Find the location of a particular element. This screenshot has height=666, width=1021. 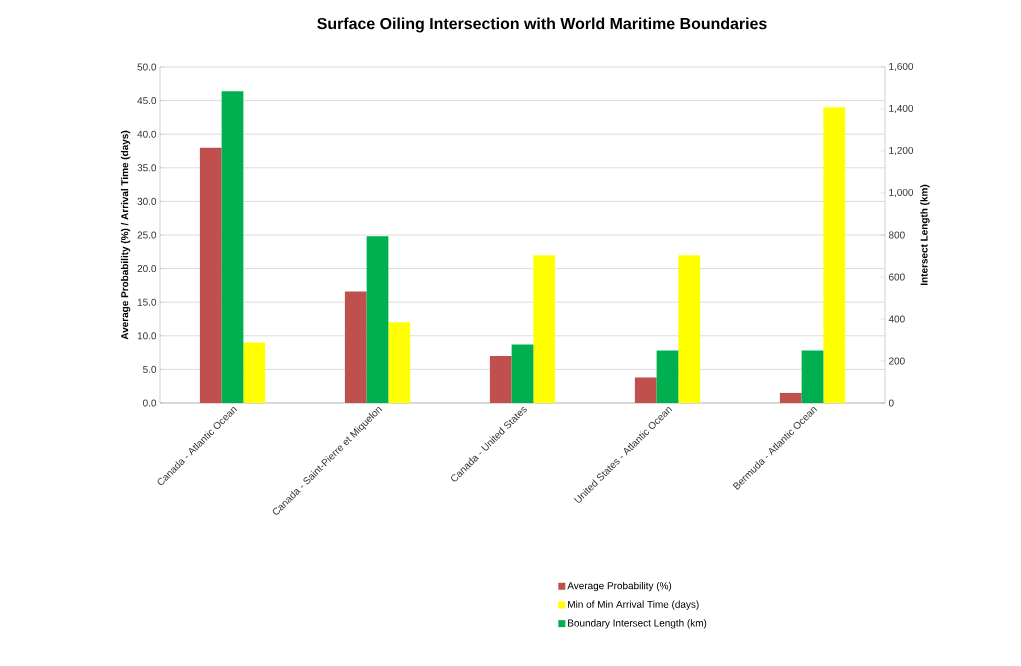

y-axis-title: Average Probability (%) / Arrival Time (days) is located at coordinates (125, 235).